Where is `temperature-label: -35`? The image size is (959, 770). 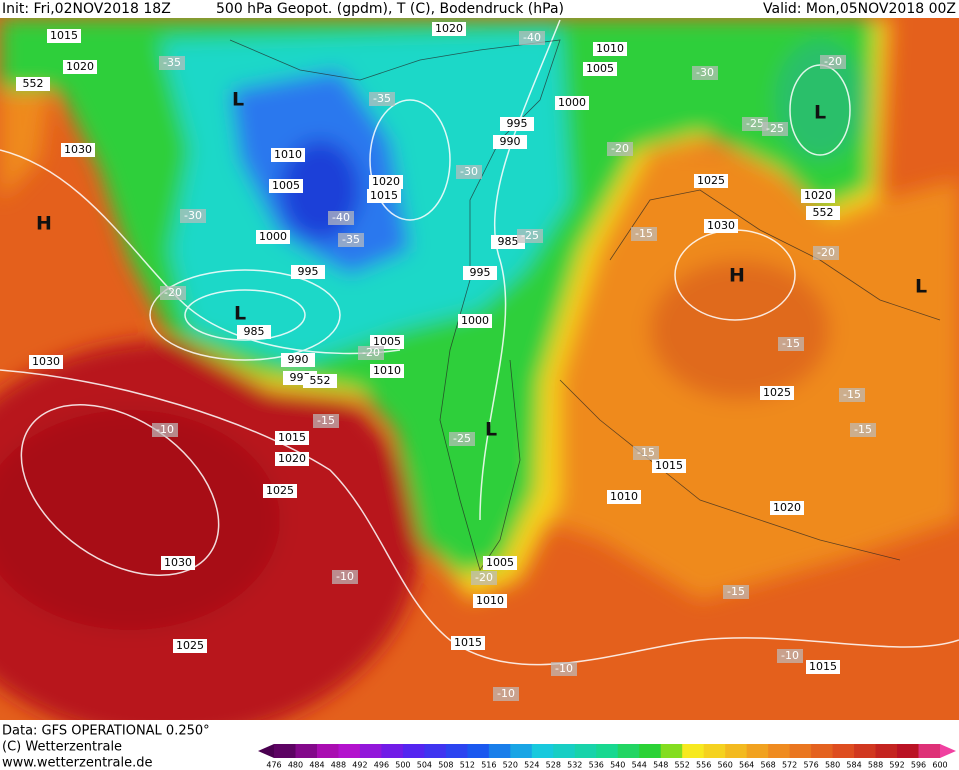 temperature-label: -35 is located at coordinates (351, 239).